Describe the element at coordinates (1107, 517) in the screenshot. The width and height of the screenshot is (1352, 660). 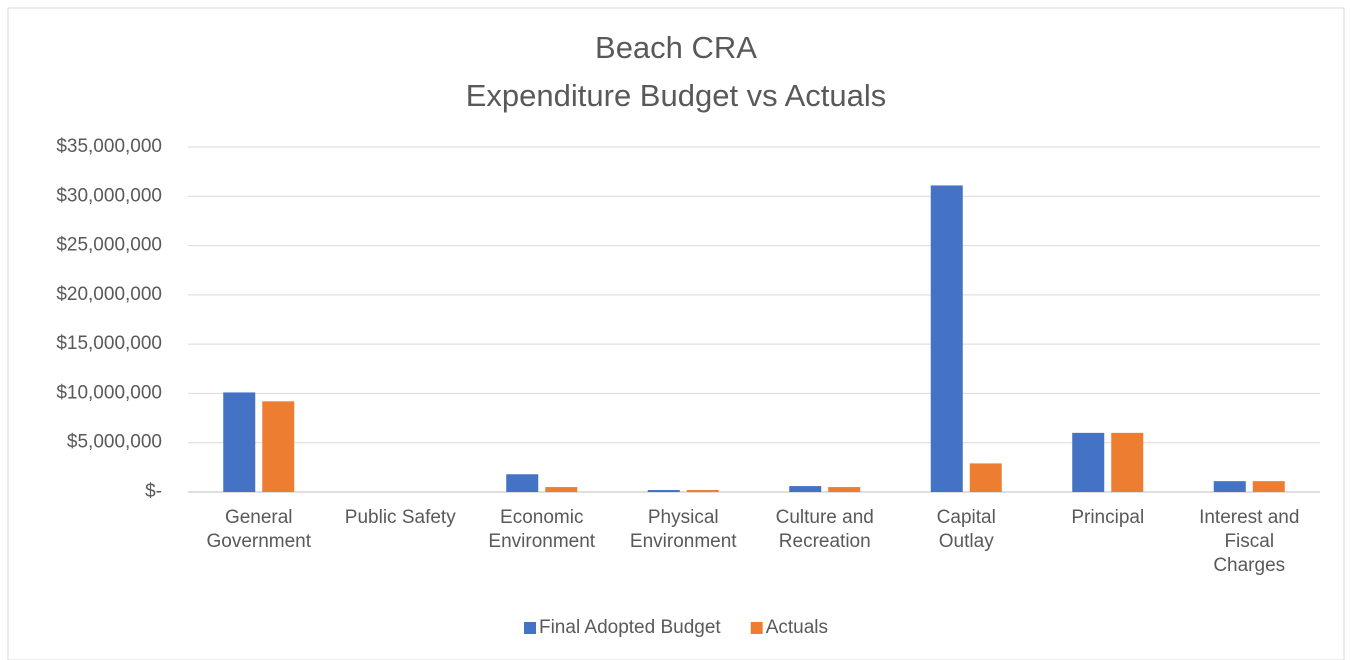
I see `x-tick-label: Principal` at that location.